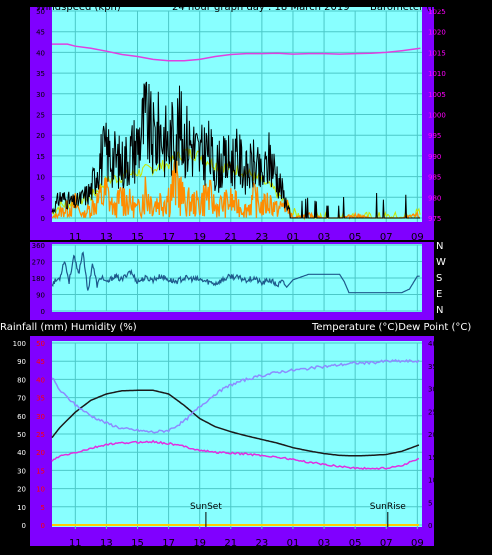  Describe the element at coordinates (411, 7) in the screenshot. I see `top-right-axis-title: Barometer (hpa)` at that location.